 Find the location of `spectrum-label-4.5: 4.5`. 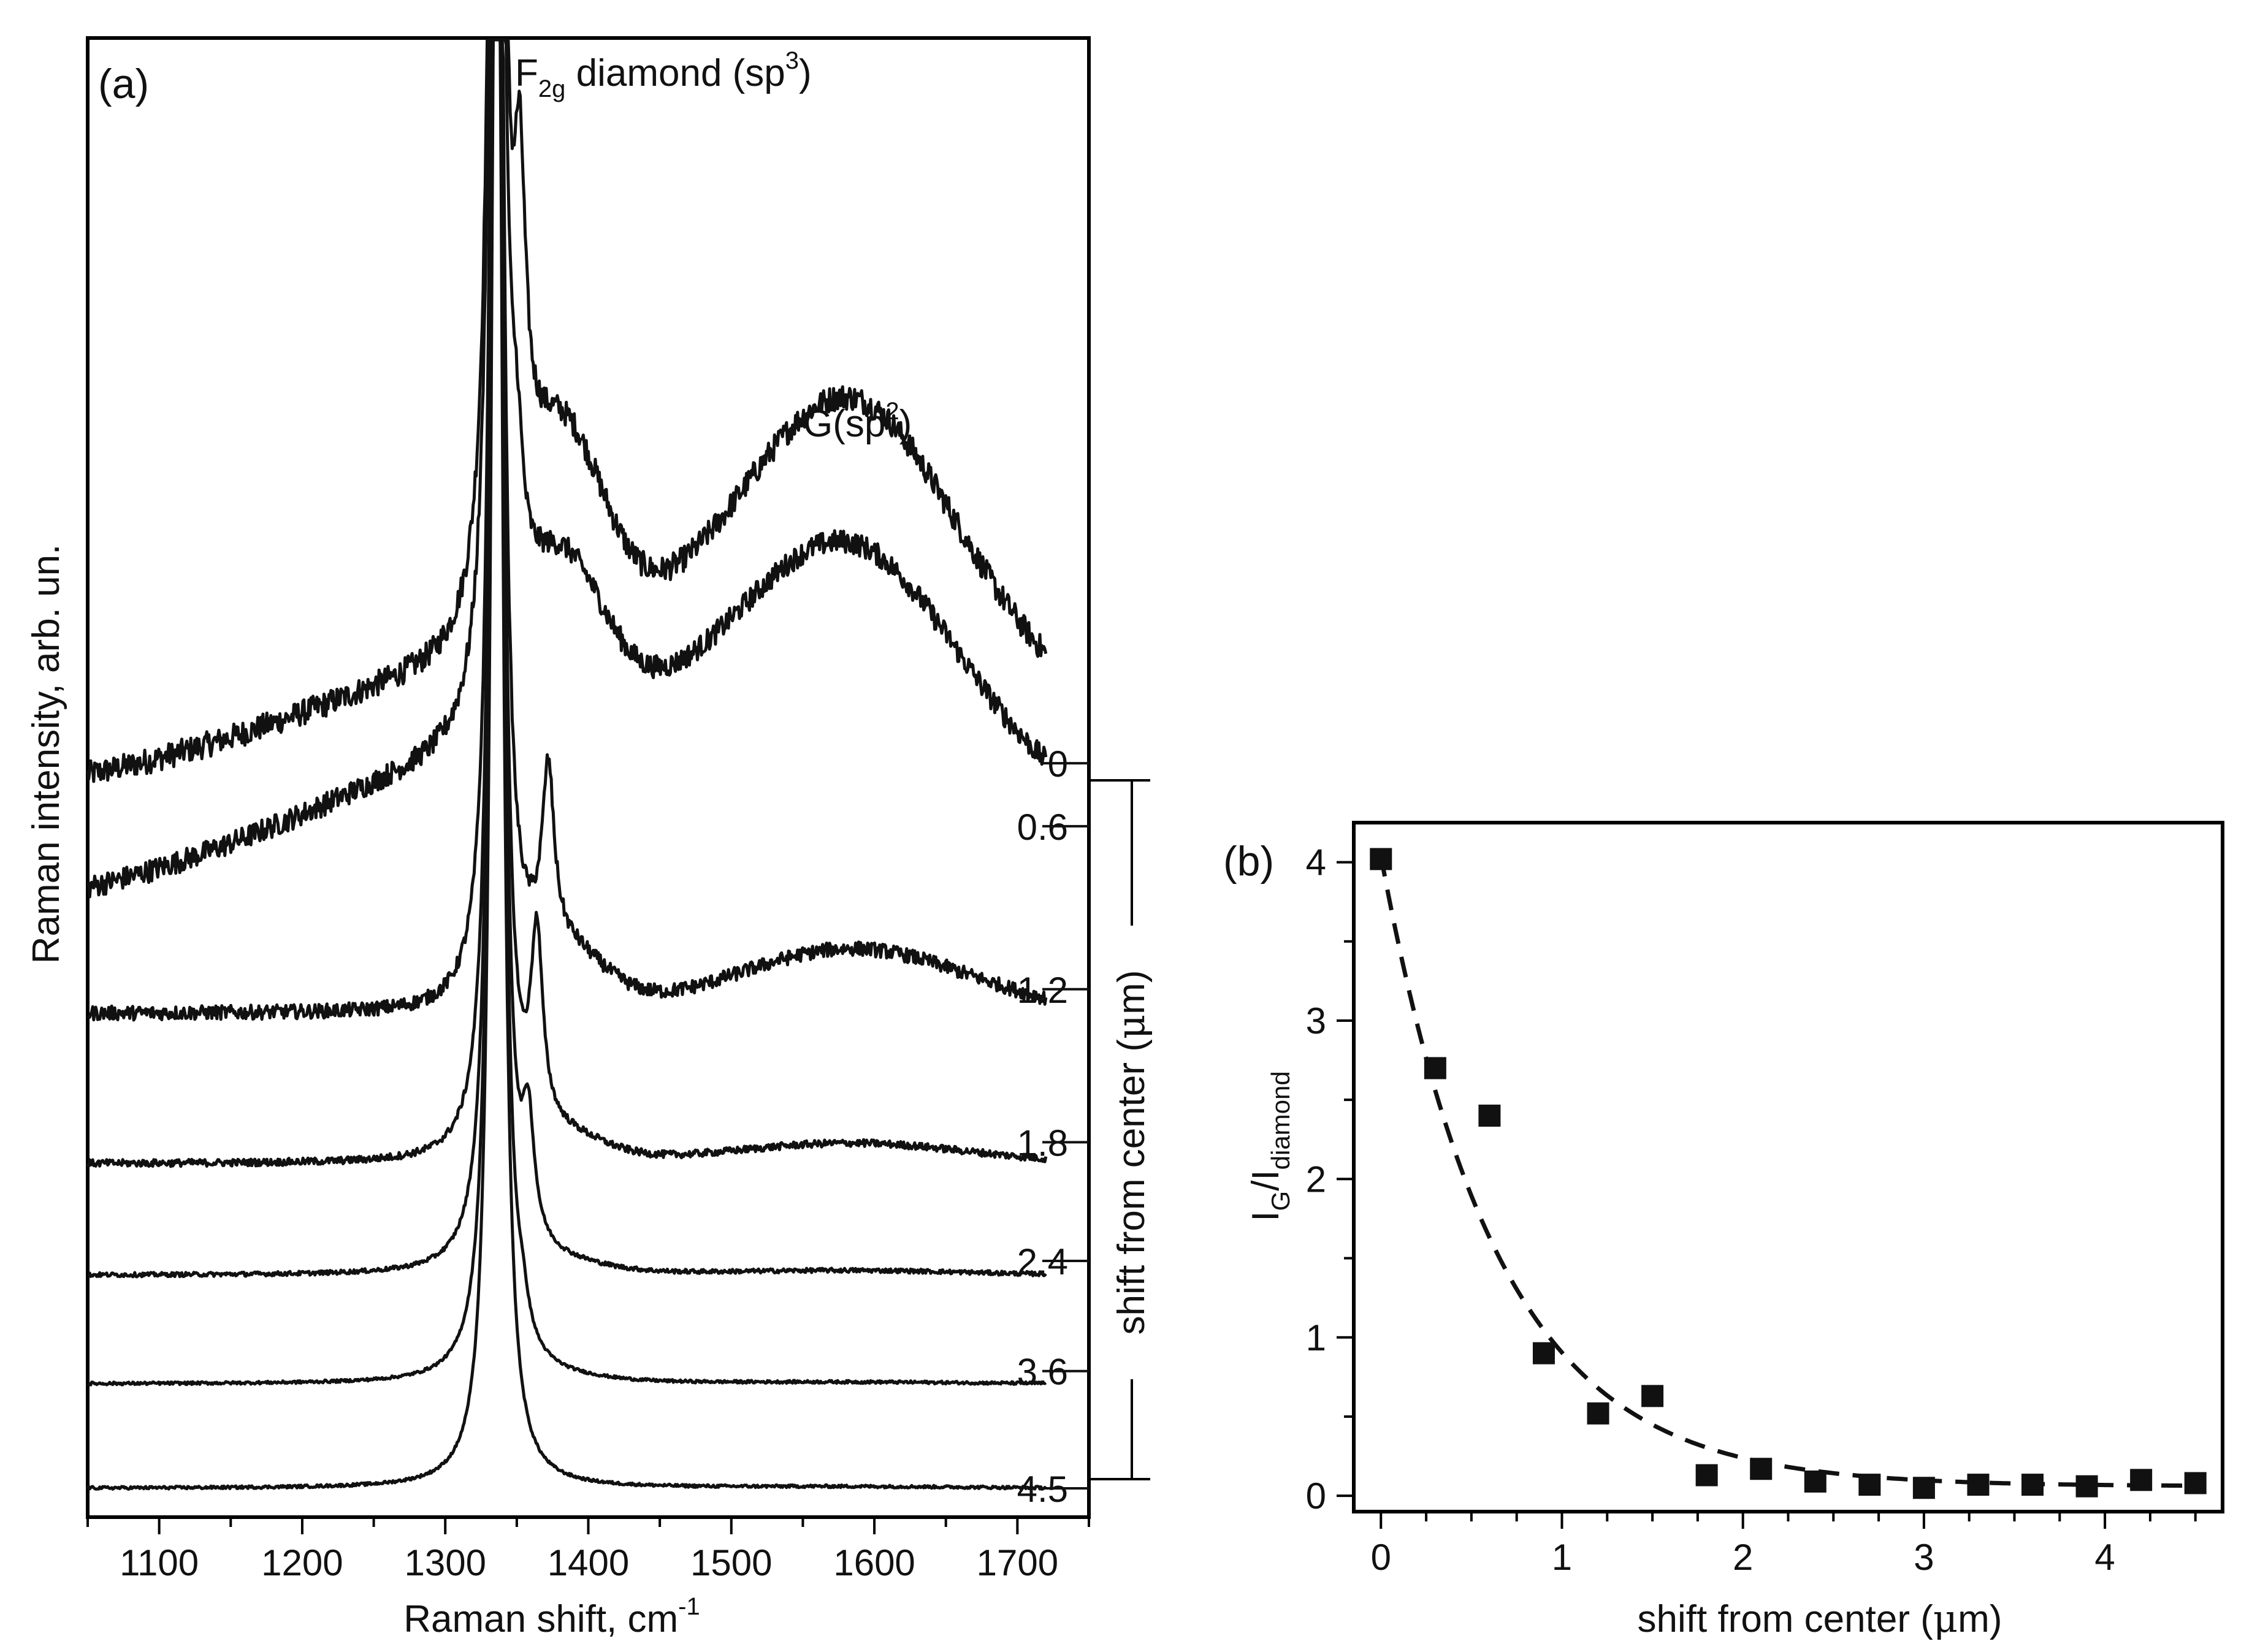

spectrum-label-4.5: 4.5 is located at coordinates (1042, 1489).